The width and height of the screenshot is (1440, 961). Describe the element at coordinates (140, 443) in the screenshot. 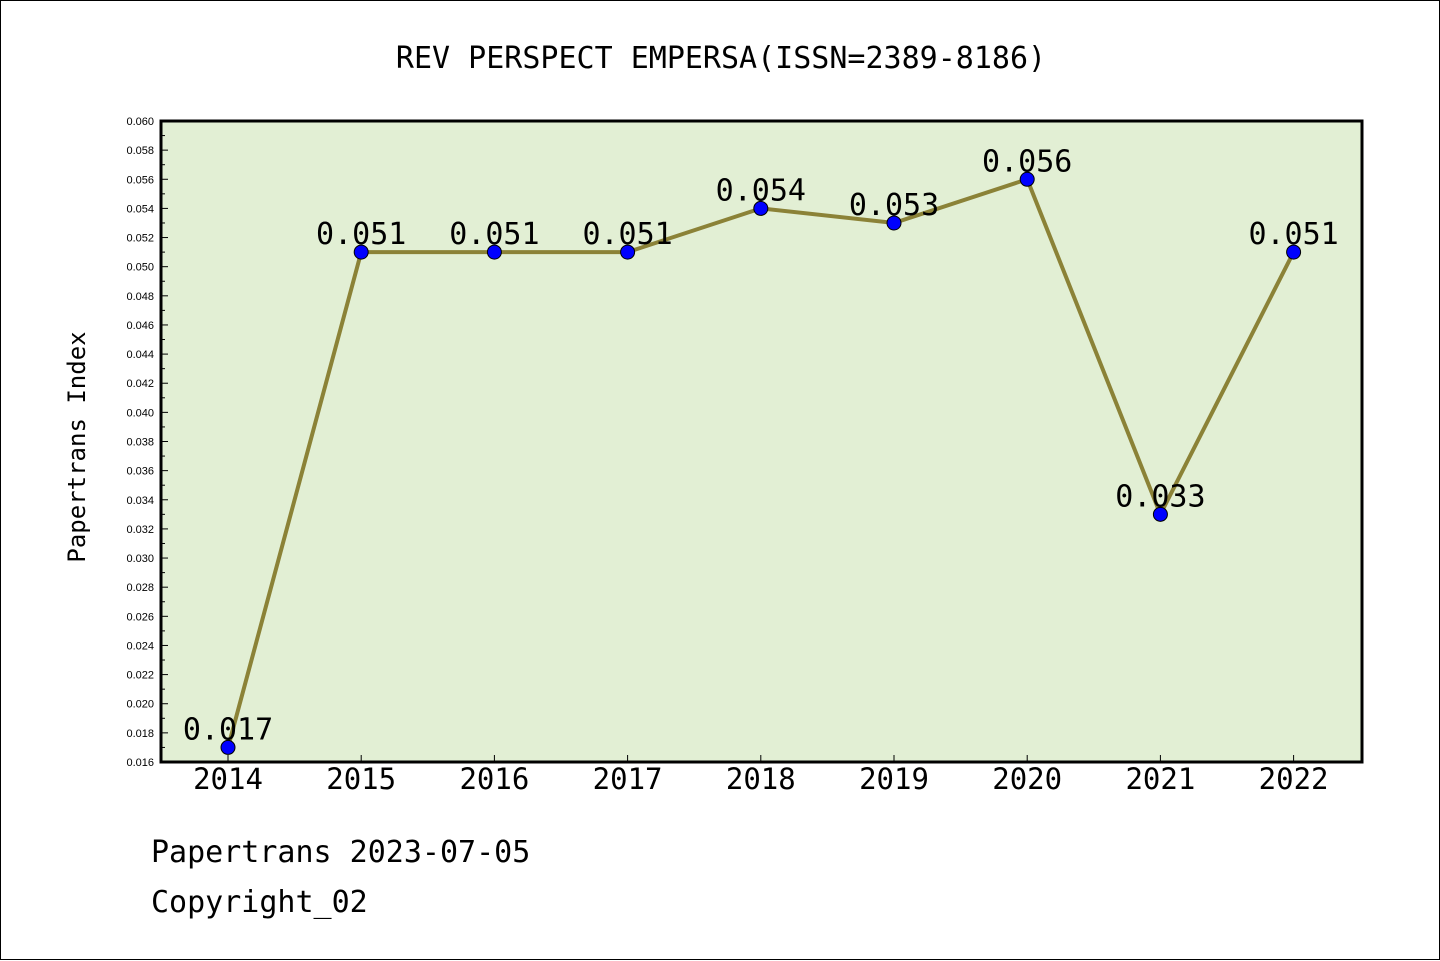

I see `y-tick-label: 0.038` at that location.